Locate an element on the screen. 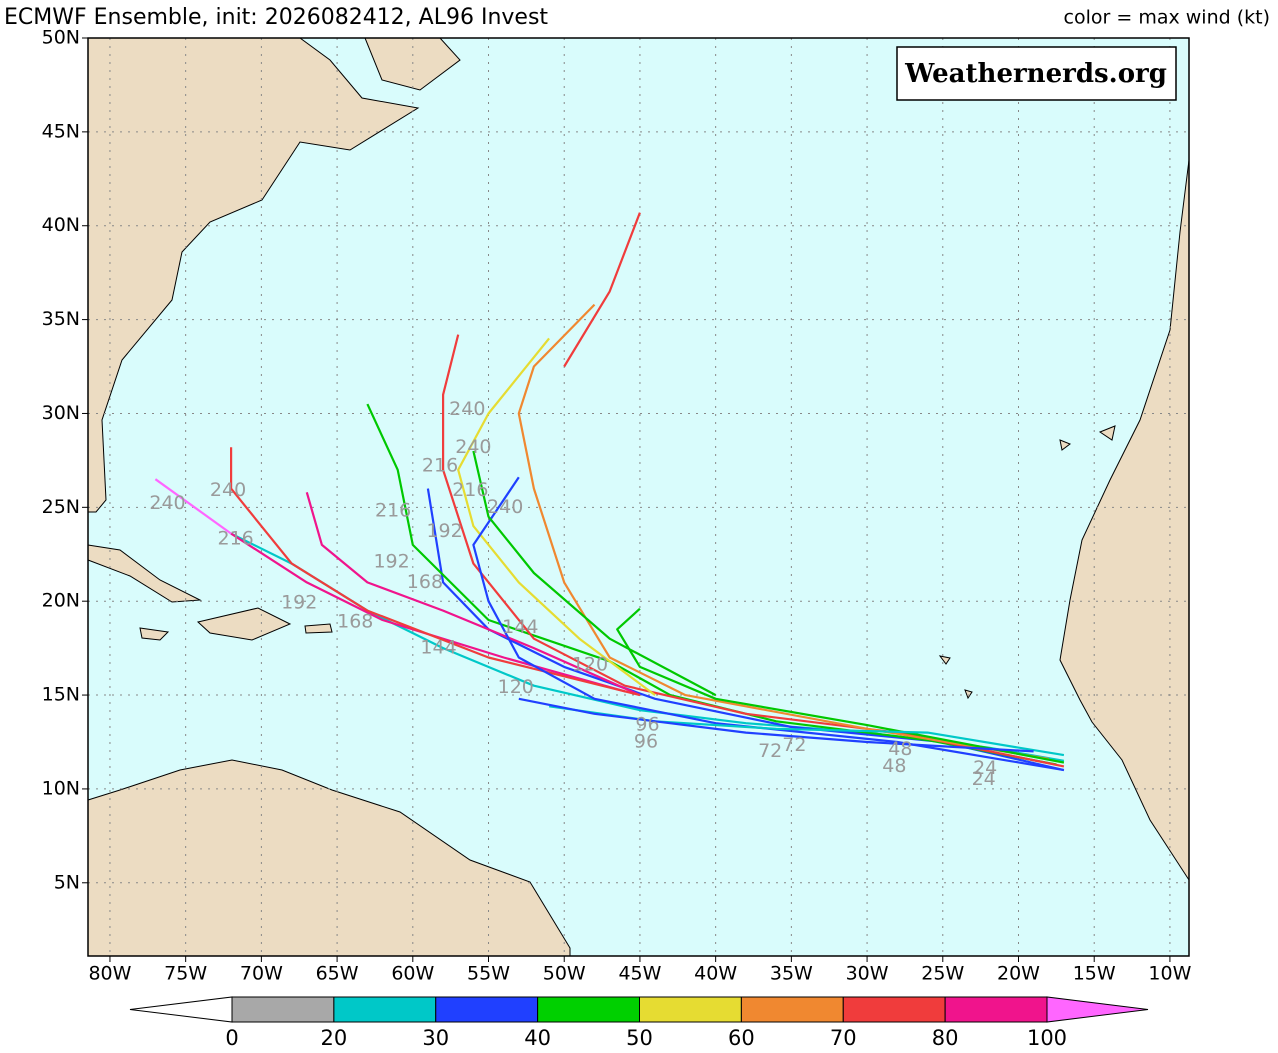  lat-label: 45N is located at coordinates (61, 131).